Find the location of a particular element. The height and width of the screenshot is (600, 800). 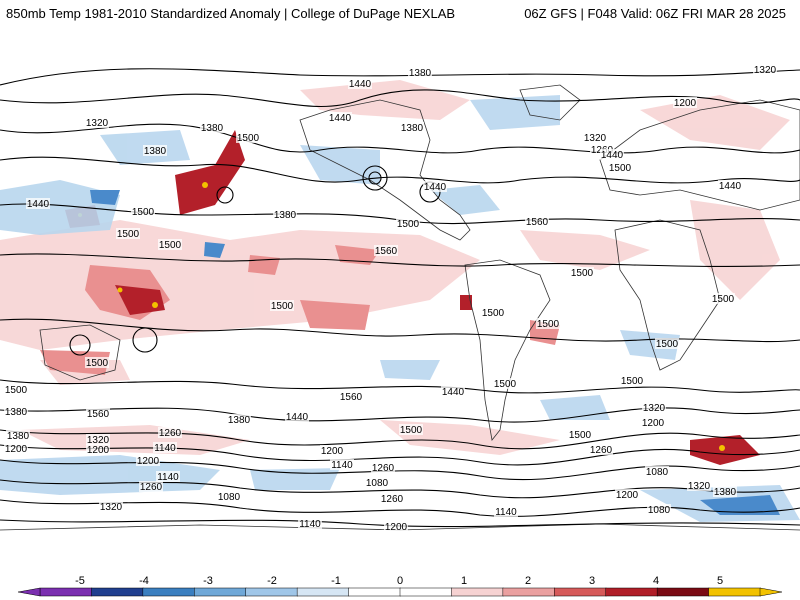

north-america-coast is located at coordinates (385, 170).